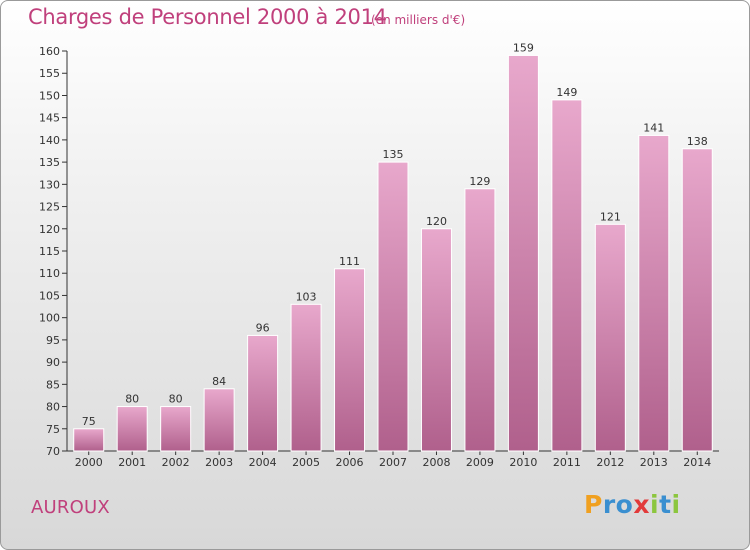  I want to click on data-label: 75, so click(89, 421).